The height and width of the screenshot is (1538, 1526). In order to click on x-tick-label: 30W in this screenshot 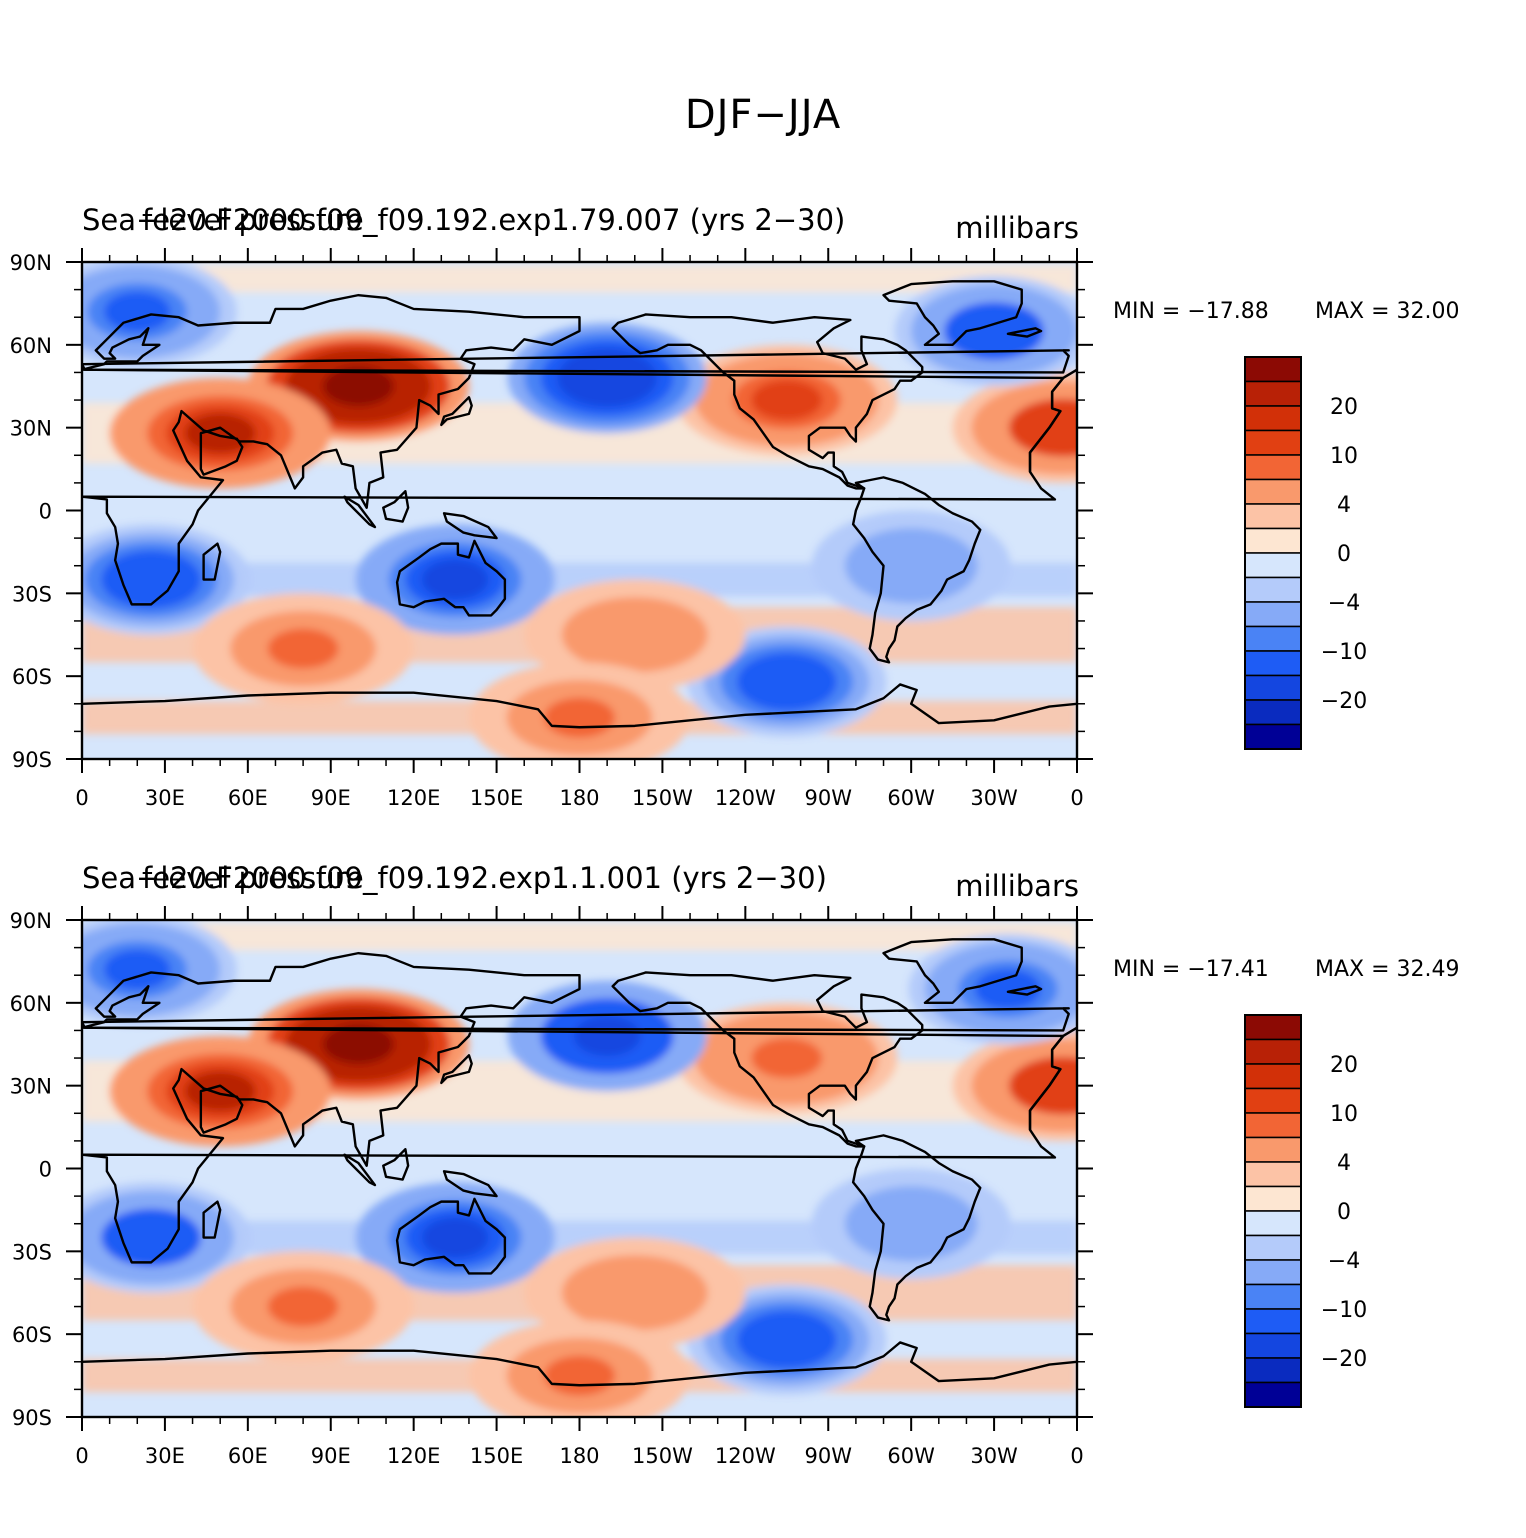, I will do `click(994, 1456)`.